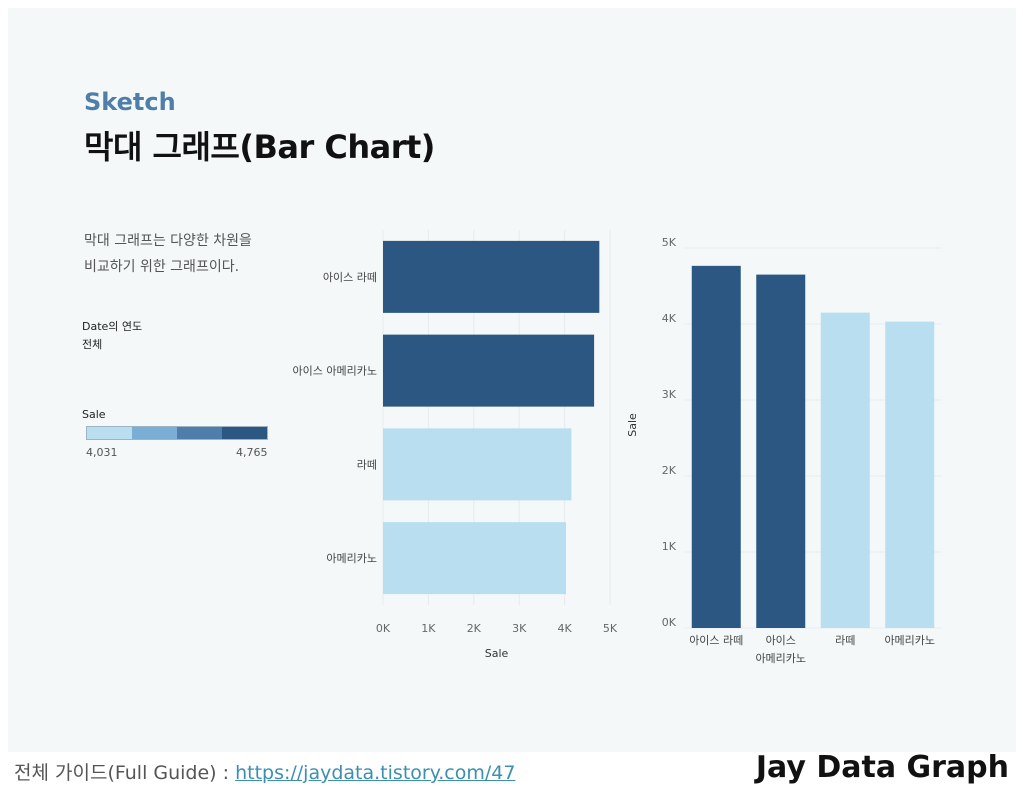 The image size is (1023, 799). I want to click on year-filter: Date의 연도 전체, so click(112, 336).